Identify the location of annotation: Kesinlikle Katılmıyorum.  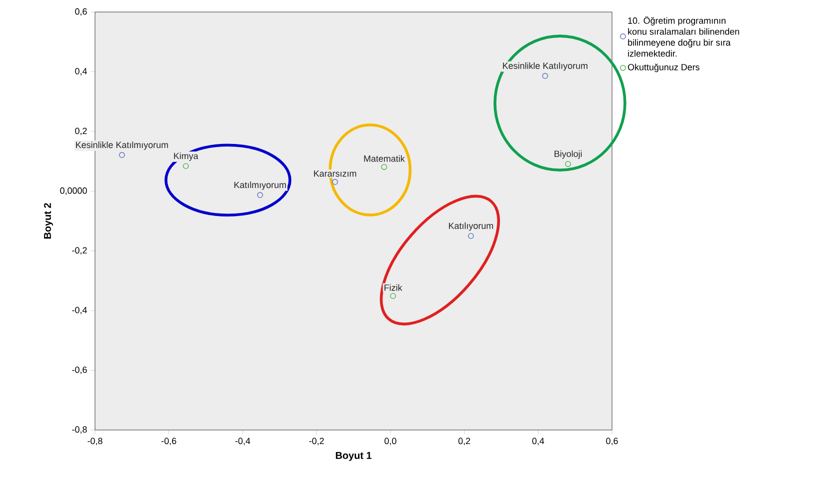
(122, 145).